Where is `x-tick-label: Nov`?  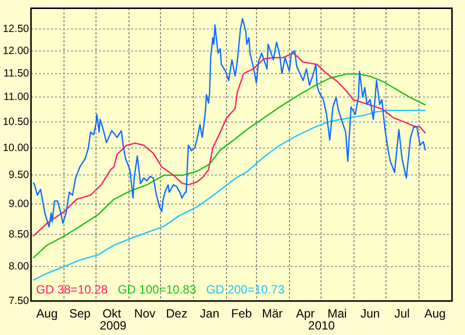 x-tick-label: Nov is located at coordinates (145, 313).